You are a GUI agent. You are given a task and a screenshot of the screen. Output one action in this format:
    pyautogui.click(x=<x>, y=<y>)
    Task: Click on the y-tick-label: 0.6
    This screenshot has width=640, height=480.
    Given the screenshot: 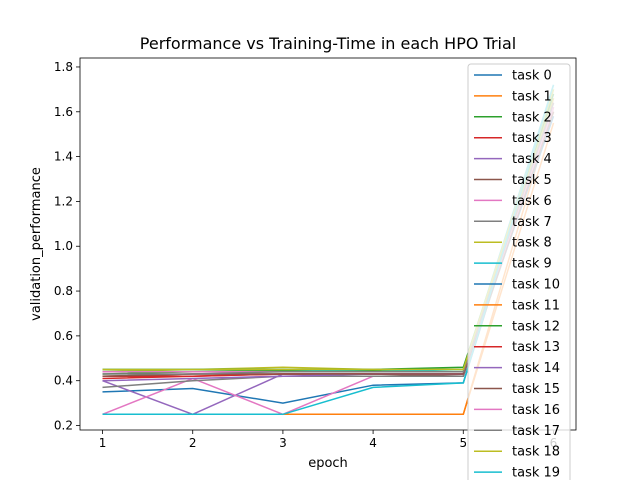 What is the action you would take?
    pyautogui.click(x=63, y=336)
    